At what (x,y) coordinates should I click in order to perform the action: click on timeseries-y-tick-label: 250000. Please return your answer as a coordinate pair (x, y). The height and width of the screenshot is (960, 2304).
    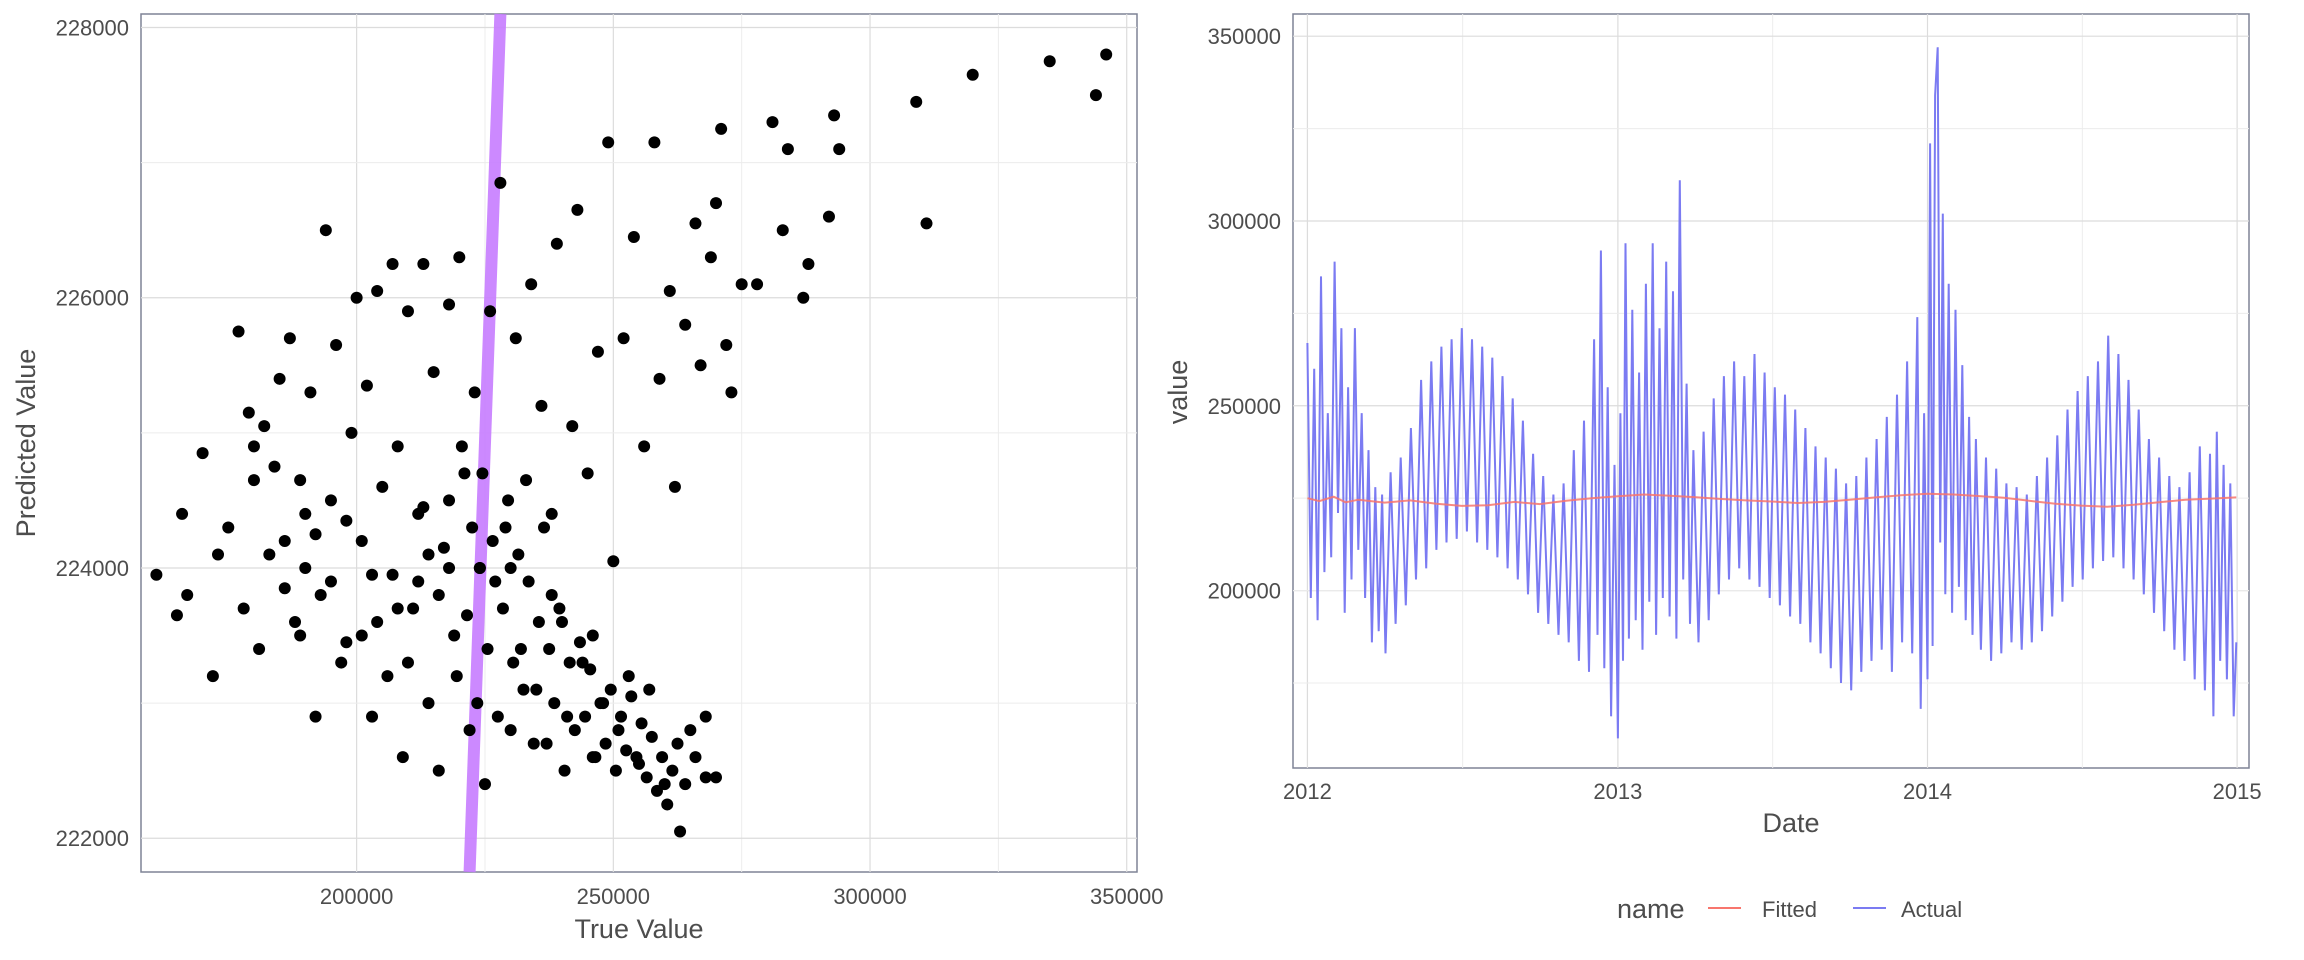
    Looking at the image, I should click on (1244, 406).